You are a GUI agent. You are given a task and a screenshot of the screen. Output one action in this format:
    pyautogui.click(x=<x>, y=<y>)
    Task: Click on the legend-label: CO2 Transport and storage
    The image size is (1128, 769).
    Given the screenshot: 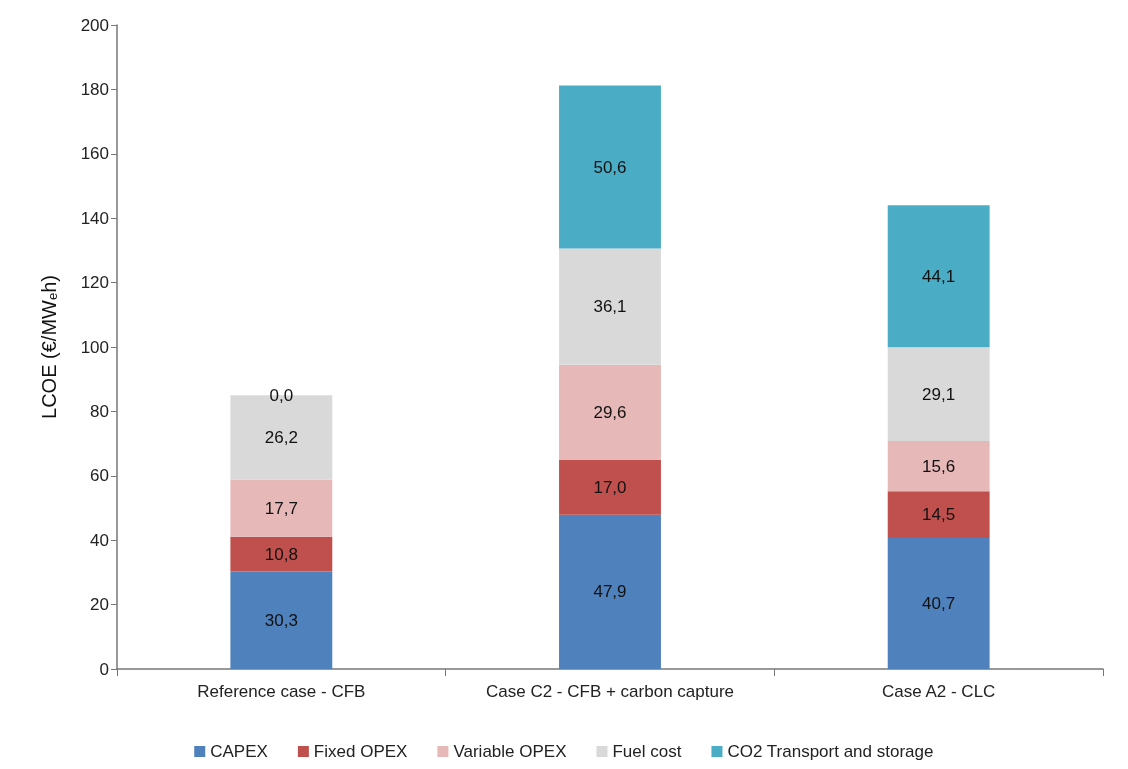 What is the action you would take?
    pyautogui.click(x=830, y=751)
    